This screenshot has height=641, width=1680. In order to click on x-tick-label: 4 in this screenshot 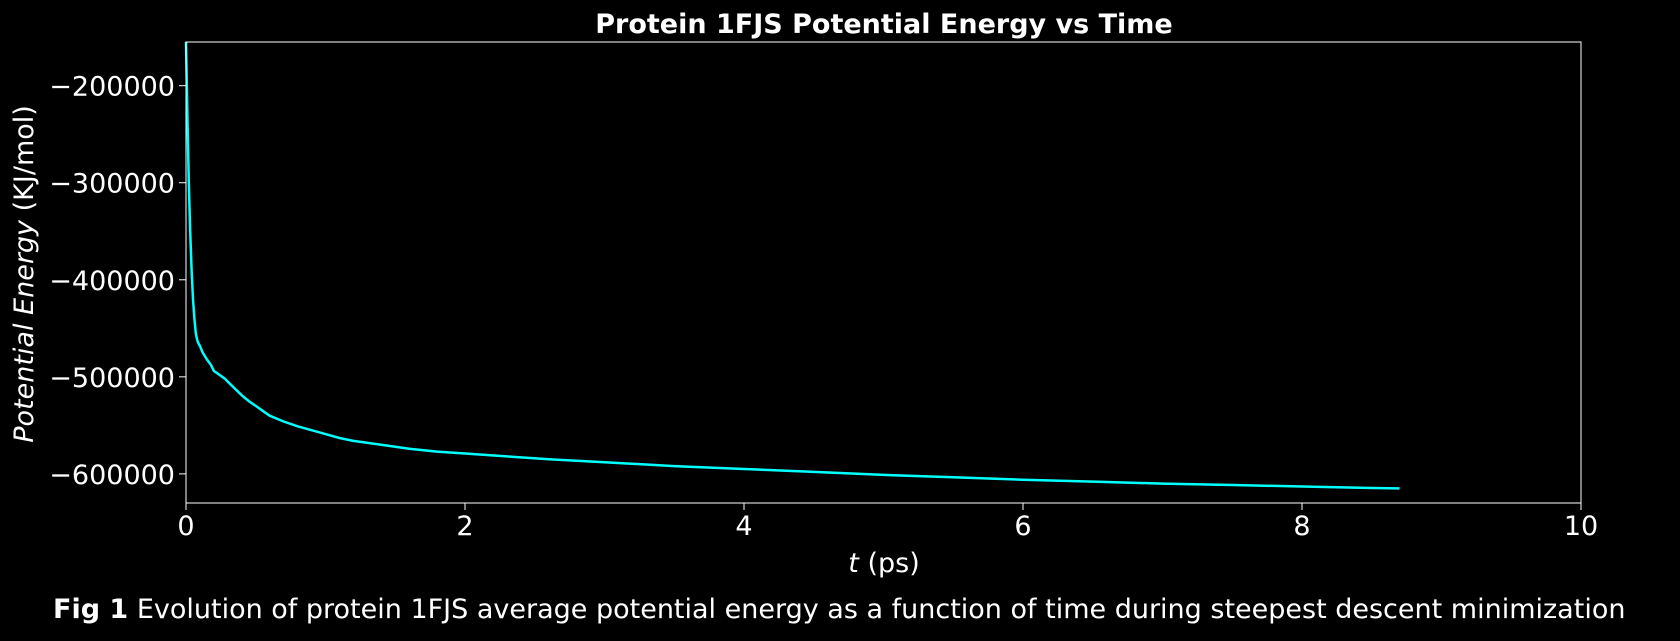, I will do `click(743, 526)`.